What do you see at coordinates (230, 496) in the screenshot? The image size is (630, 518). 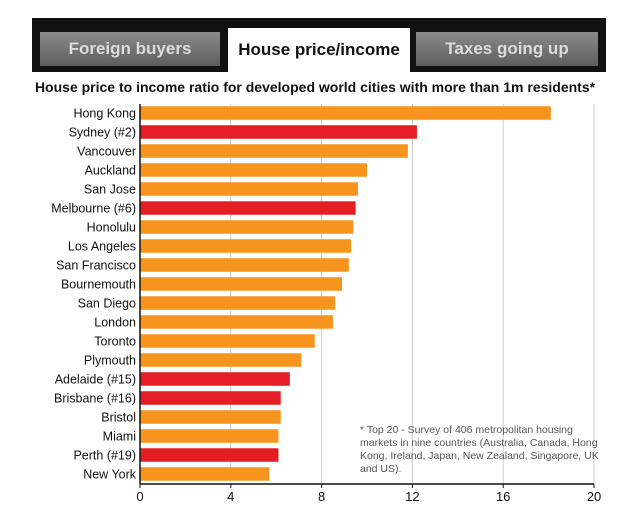 I see `x-tick-label: 4` at bounding box center [230, 496].